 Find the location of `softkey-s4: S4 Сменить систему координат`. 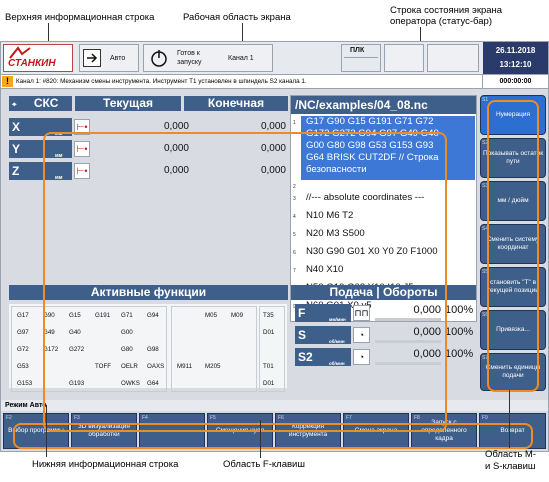

softkey-s4: S4 Сменить систему координат is located at coordinates (513, 244).